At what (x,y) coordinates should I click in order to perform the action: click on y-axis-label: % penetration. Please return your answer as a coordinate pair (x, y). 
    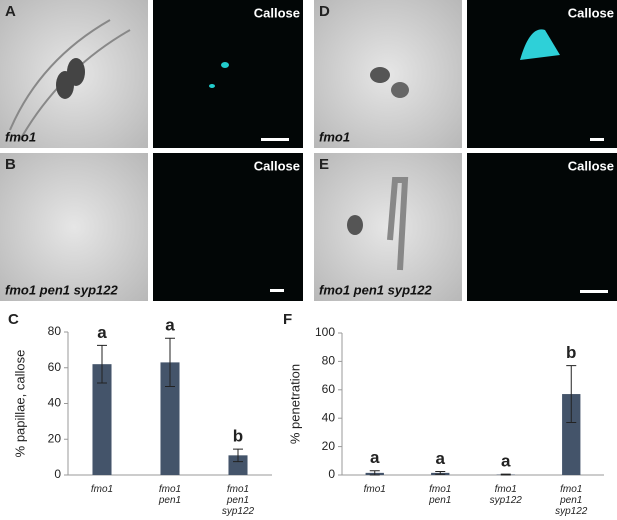
    Looking at the image, I should click on (294, 404).